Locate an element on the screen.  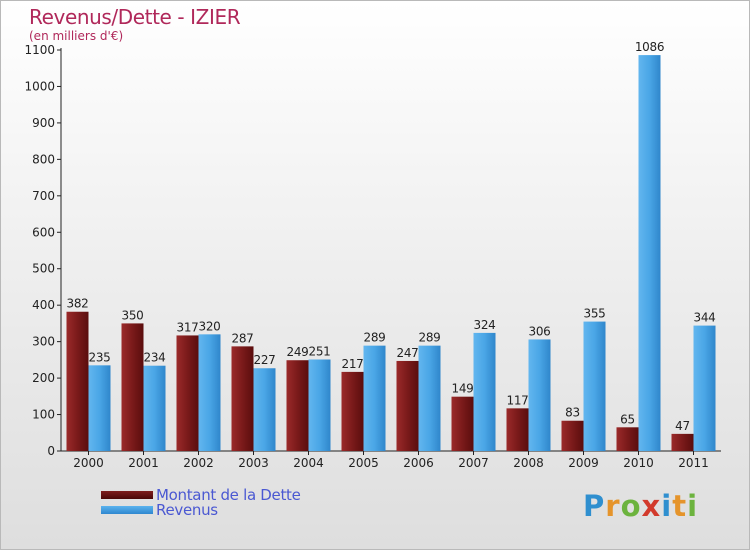
data-label-dette: 249 is located at coordinates (297, 352).